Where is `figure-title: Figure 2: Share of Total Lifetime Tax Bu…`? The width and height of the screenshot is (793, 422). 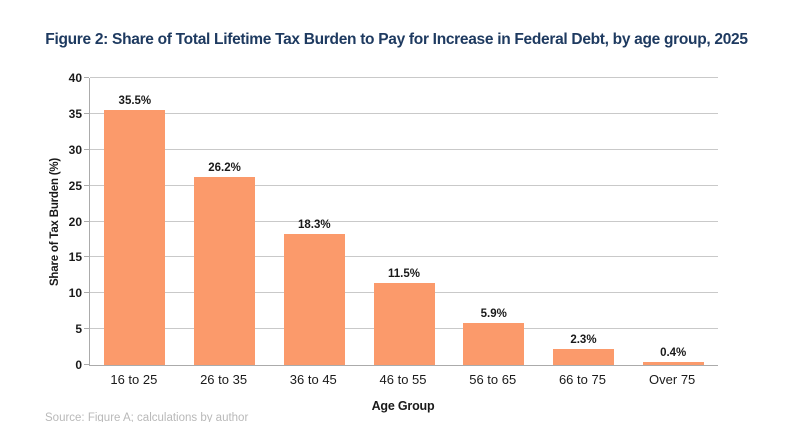 figure-title: Figure 2: Share of Total Lifetime Tax Bu… is located at coordinates (396, 39).